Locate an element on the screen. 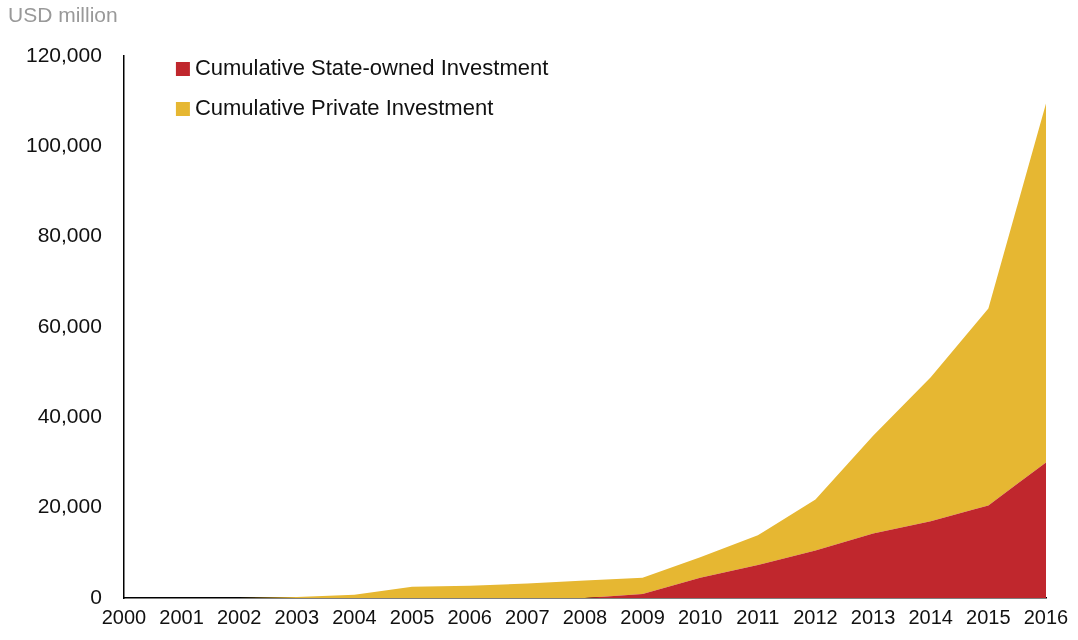  legend-label: Cumulative Private Investment is located at coordinates (344, 108).